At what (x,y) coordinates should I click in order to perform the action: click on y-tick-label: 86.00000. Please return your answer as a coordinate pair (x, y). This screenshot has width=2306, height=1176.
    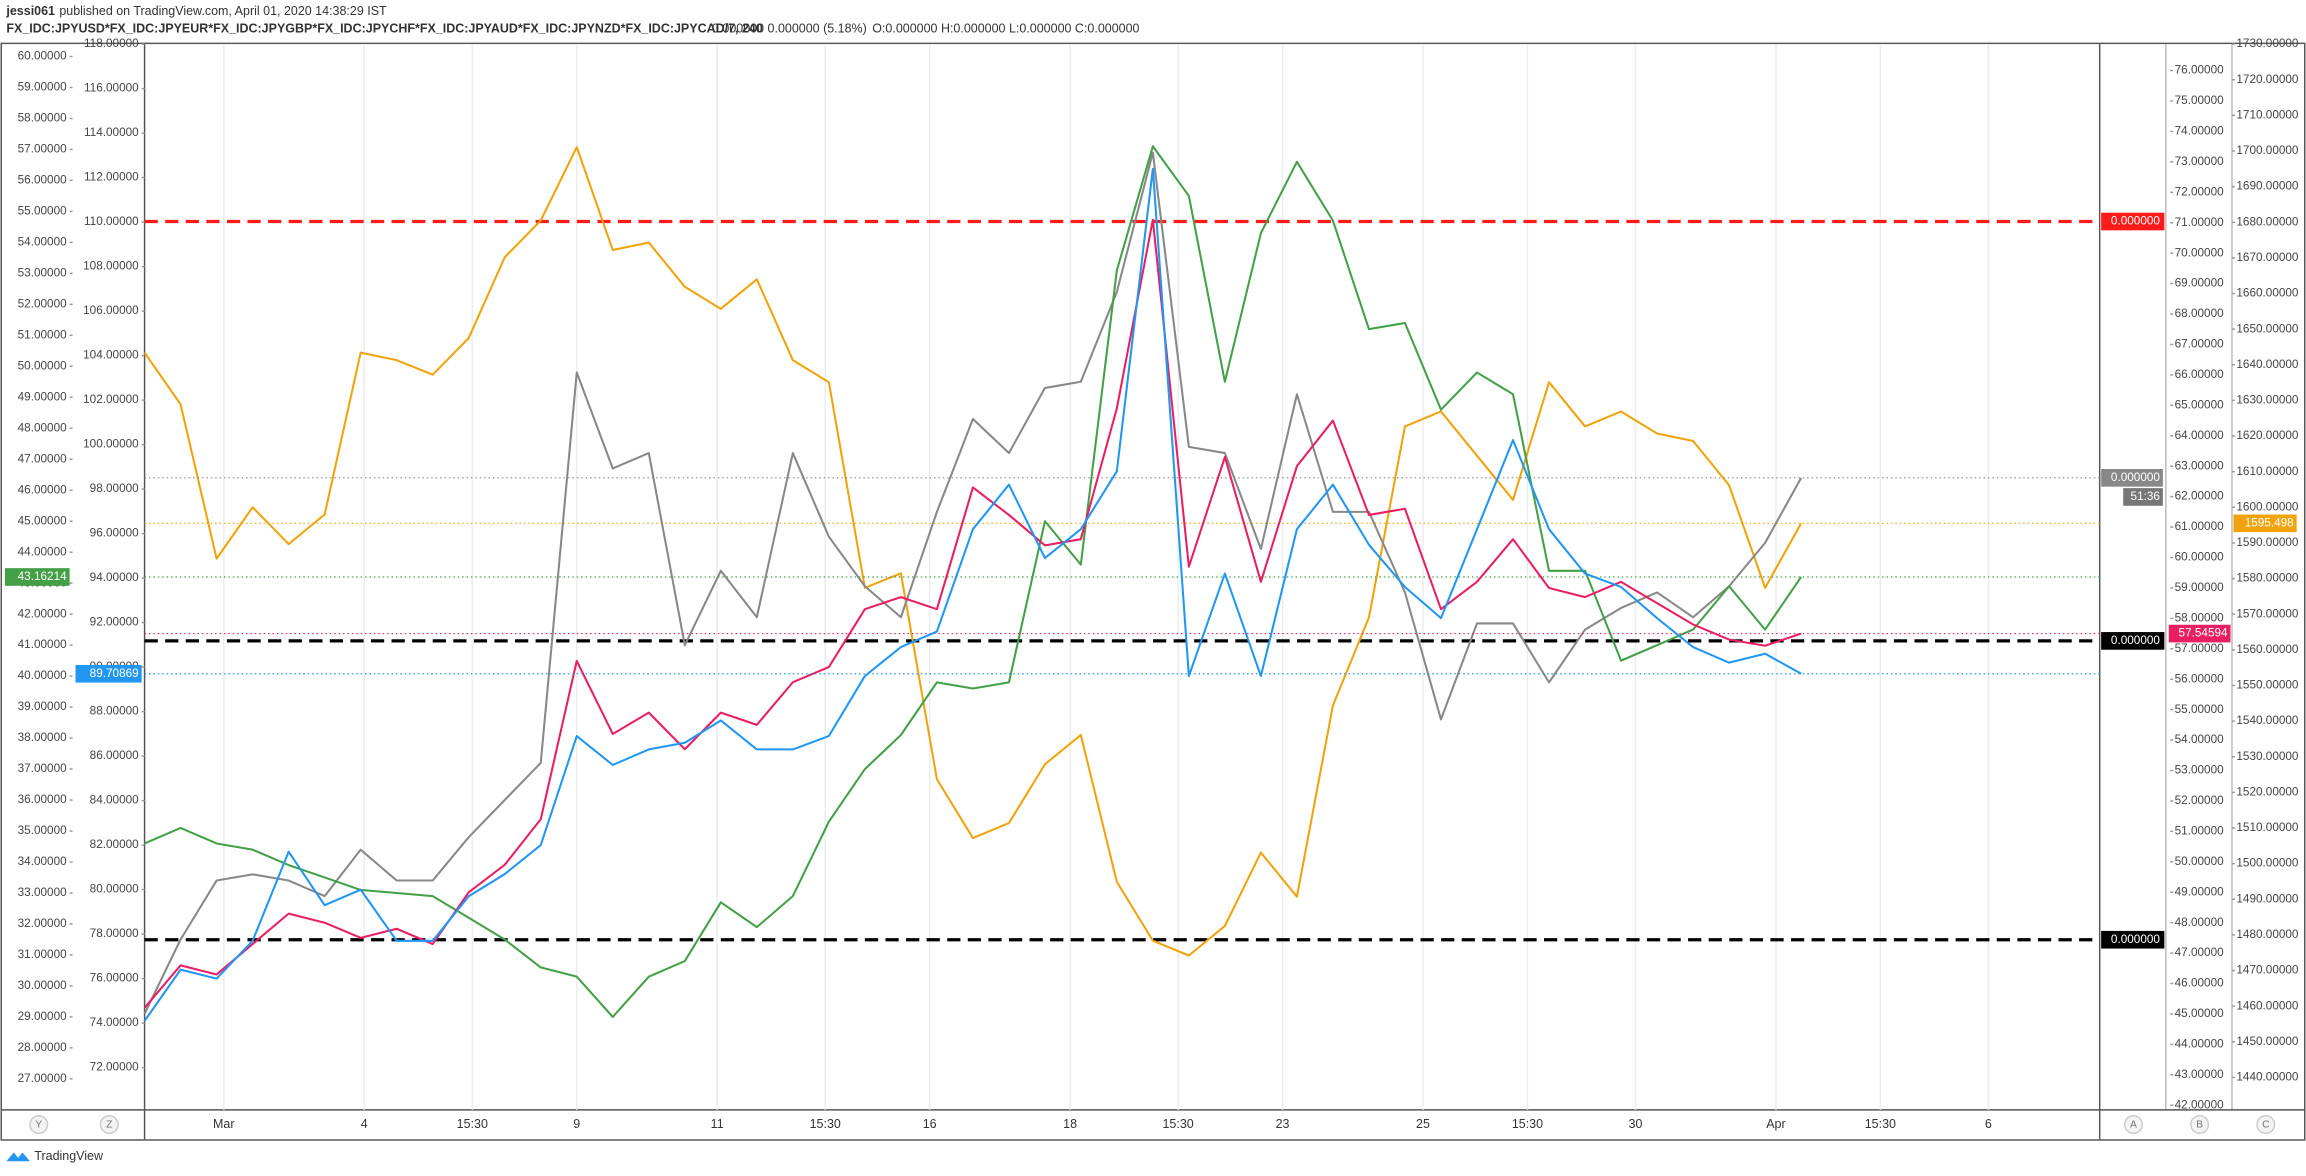
    Looking at the image, I should click on (114, 755).